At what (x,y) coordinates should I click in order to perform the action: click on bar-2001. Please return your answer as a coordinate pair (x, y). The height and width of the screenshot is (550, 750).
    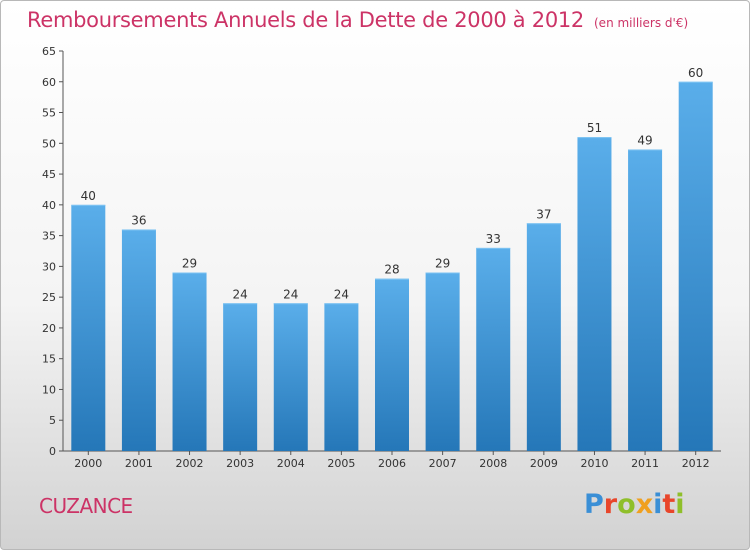
    Looking at the image, I should click on (138, 340).